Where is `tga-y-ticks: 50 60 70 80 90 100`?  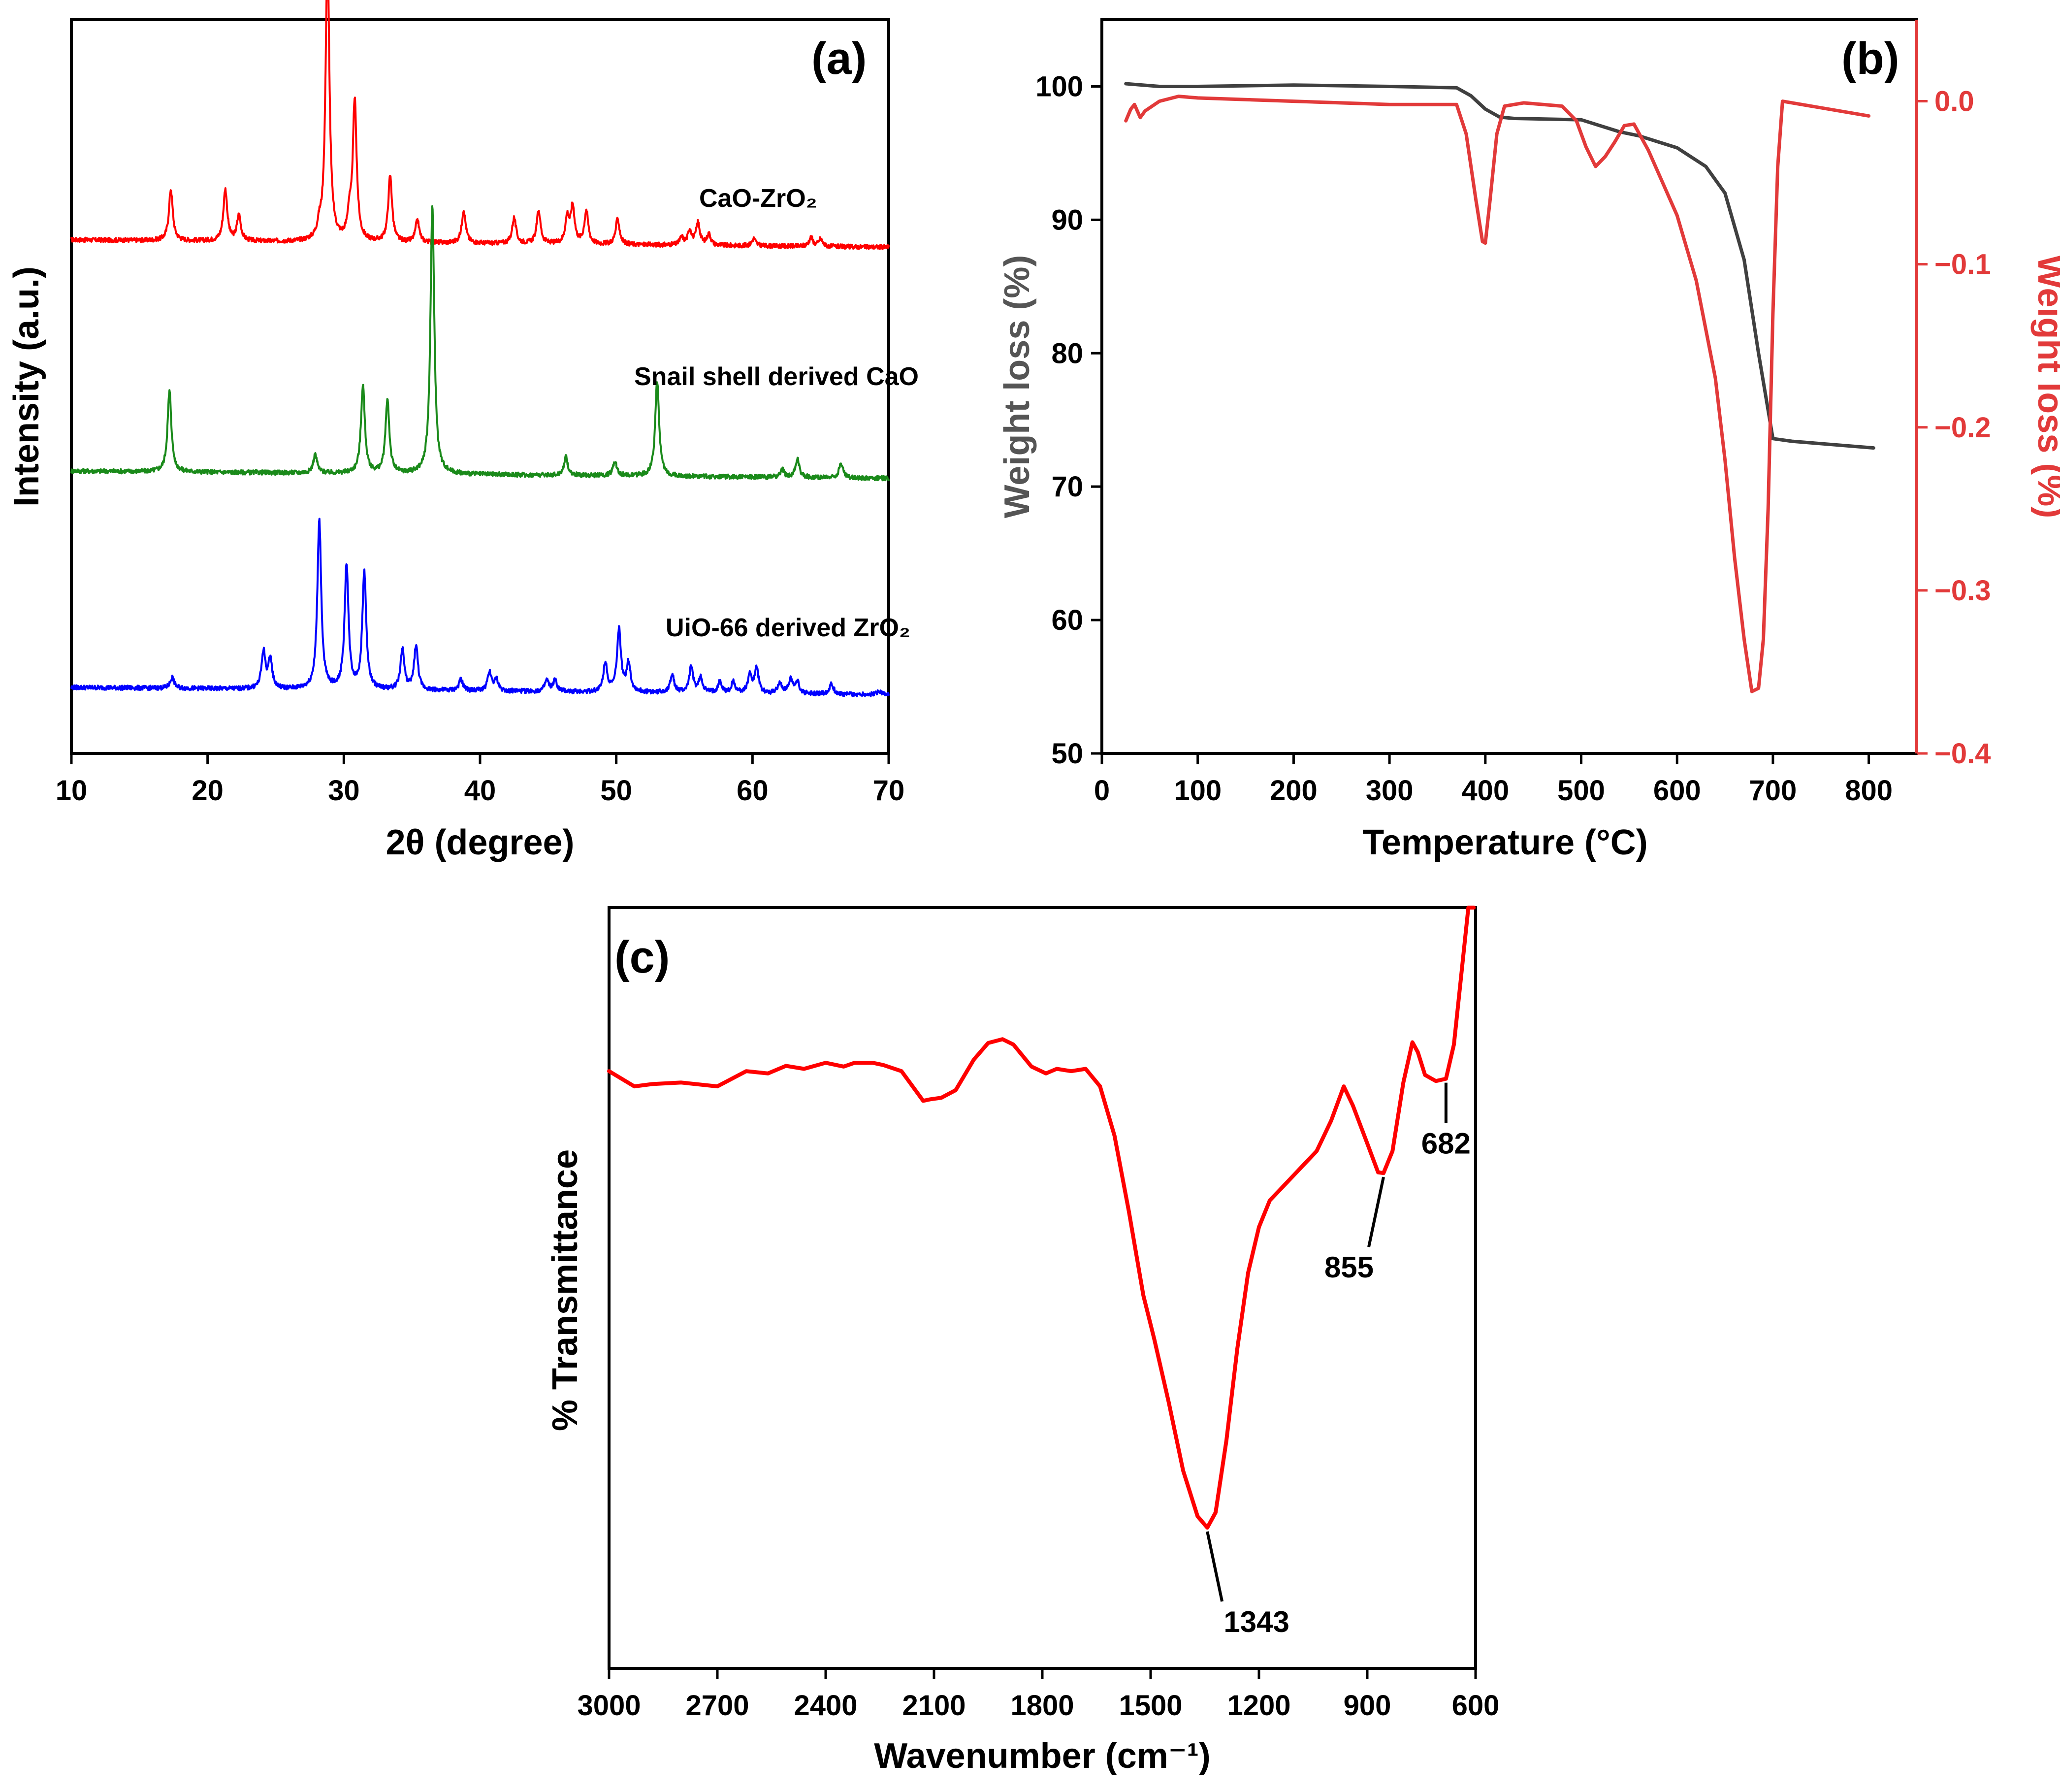
tga-y-ticks: 50 60 70 80 90 100 is located at coordinates (1069, 420).